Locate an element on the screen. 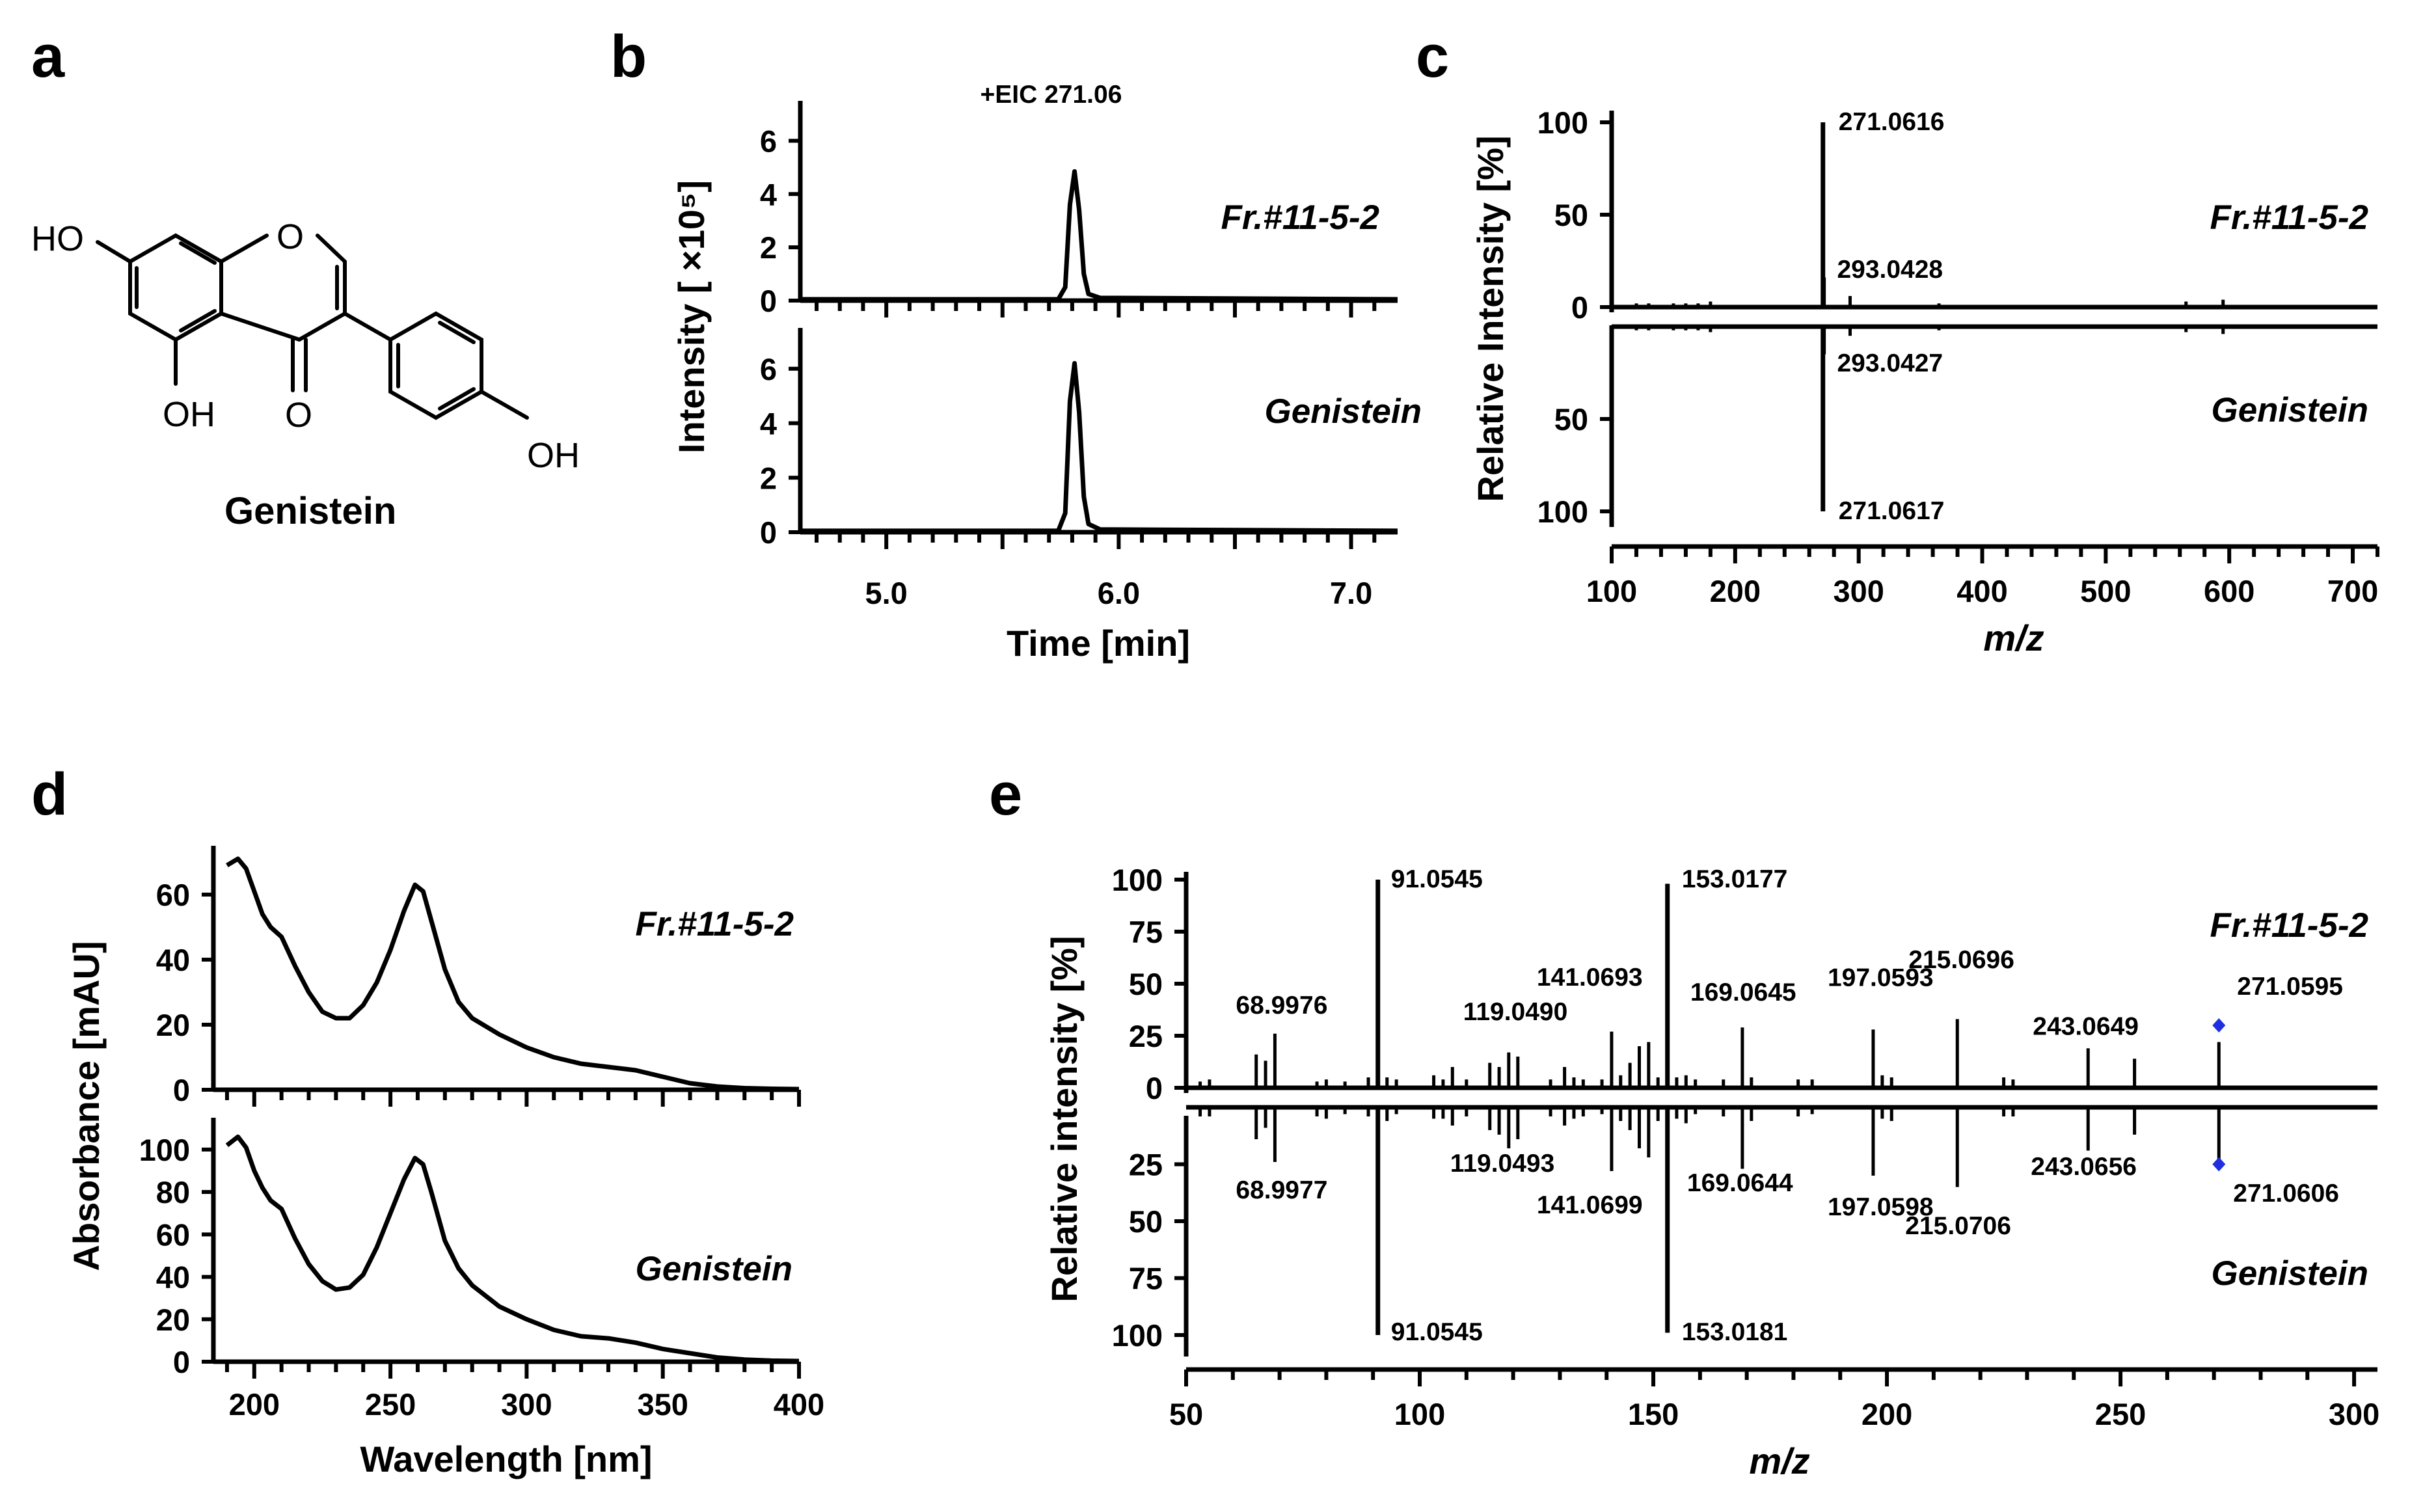  peak-annotation: 153.0181 is located at coordinates (1735, 1332).